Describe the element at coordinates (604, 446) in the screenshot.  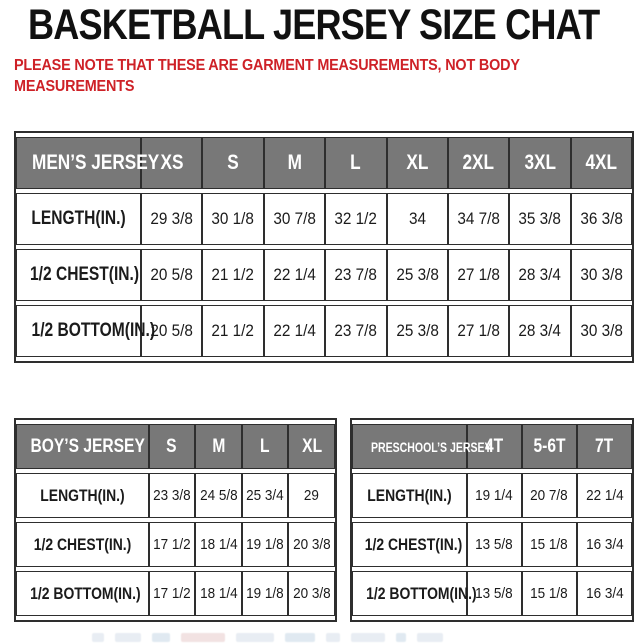
I see `size-column-header: 7T` at that location.